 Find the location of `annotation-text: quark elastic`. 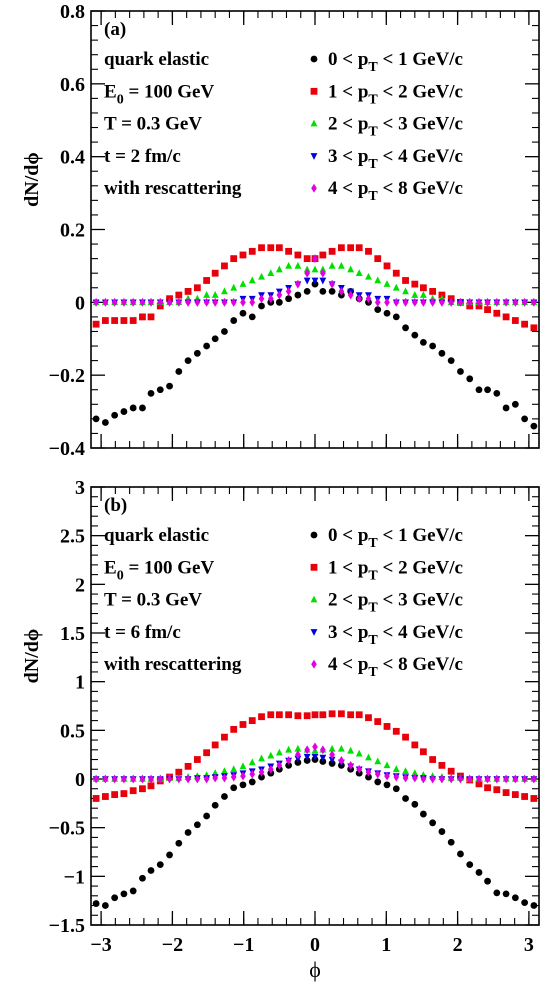

annotation-text: quark elastic is located at coordinates (156, 59).